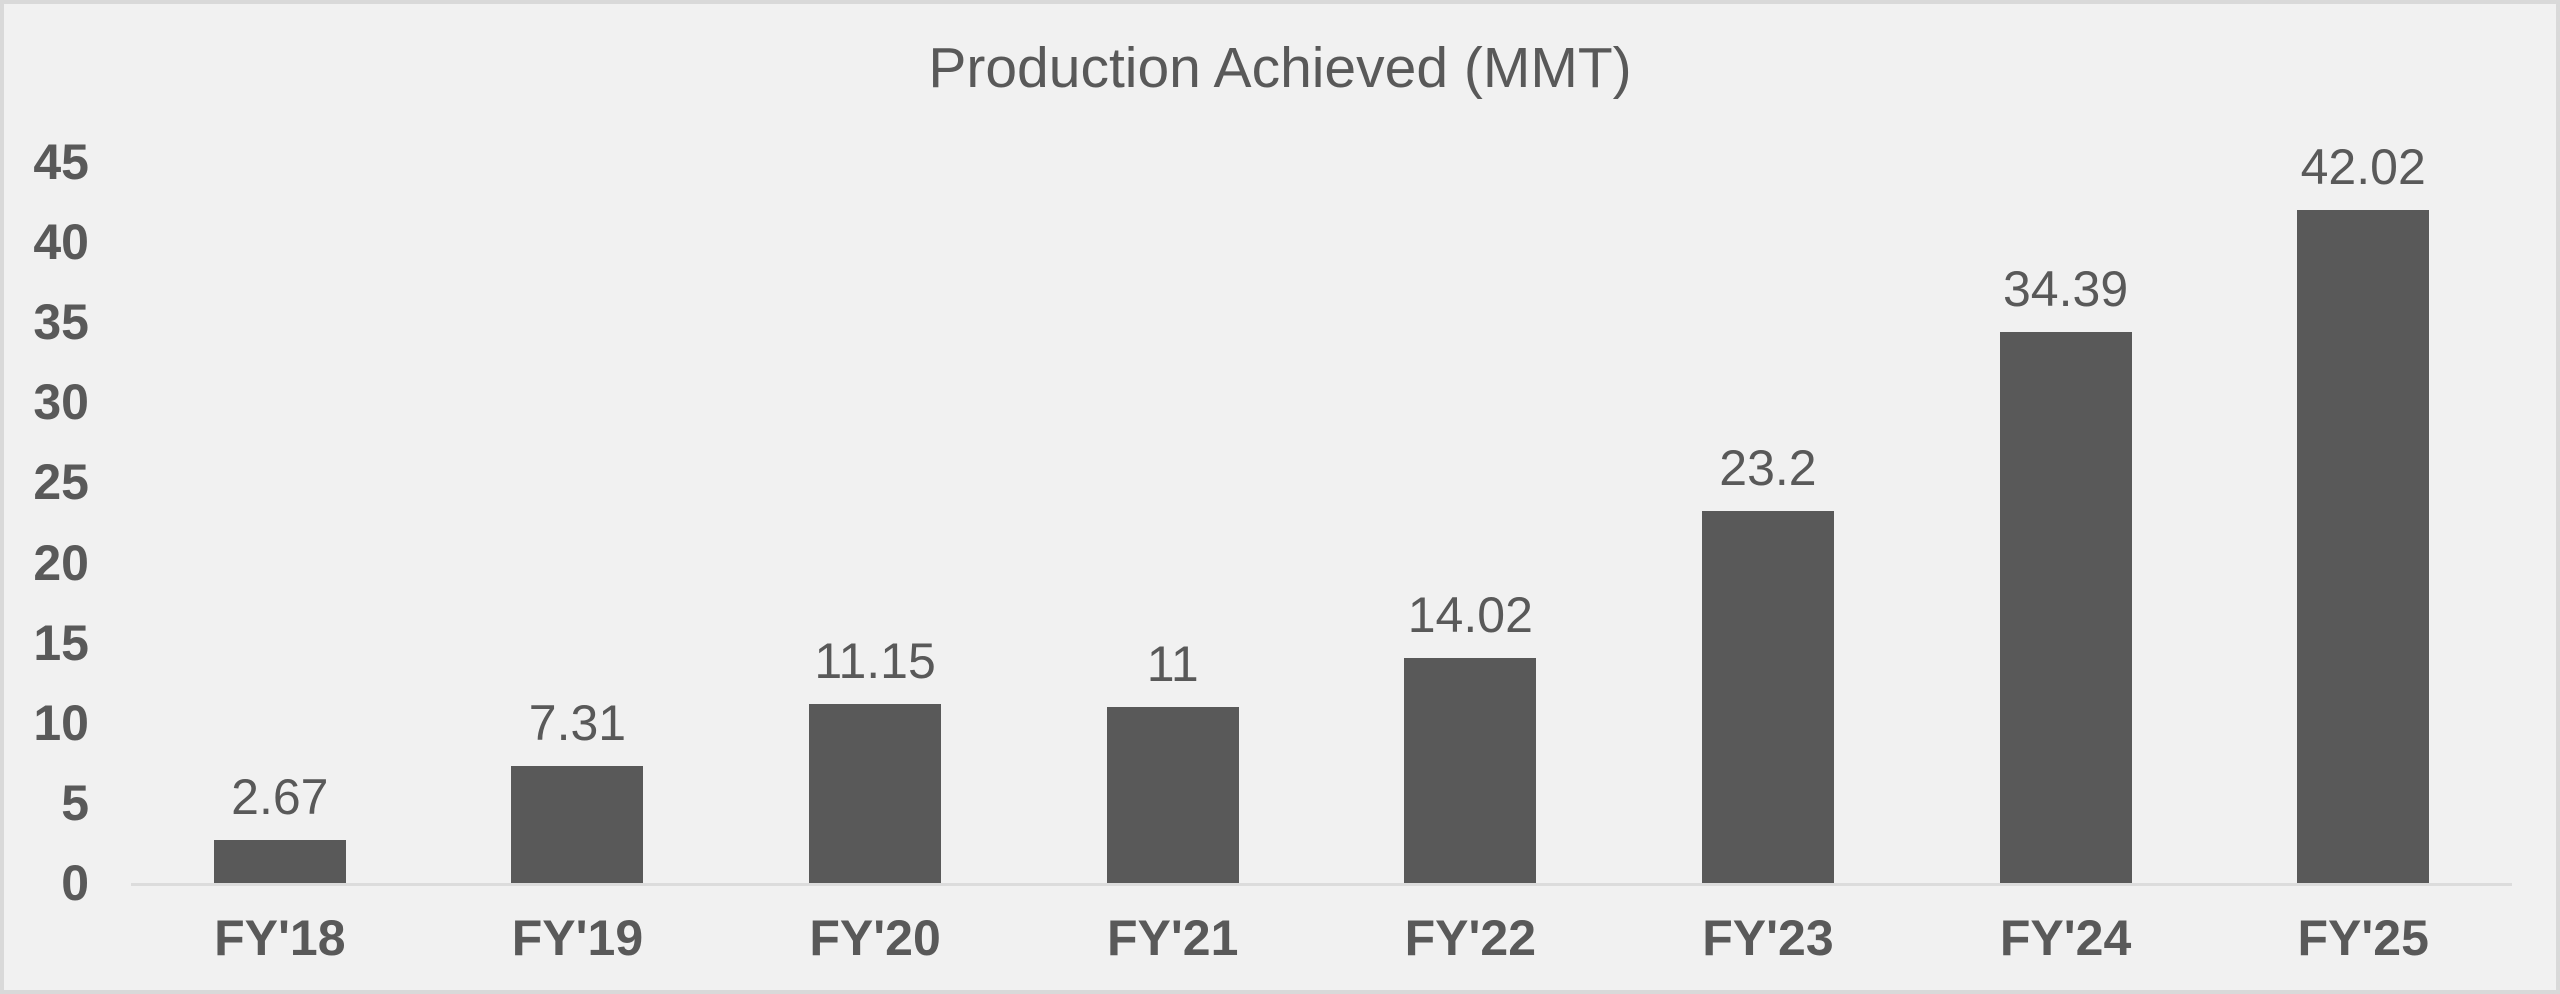  I want to click on bar-group-fy18: 2.67, so click(280, 522).